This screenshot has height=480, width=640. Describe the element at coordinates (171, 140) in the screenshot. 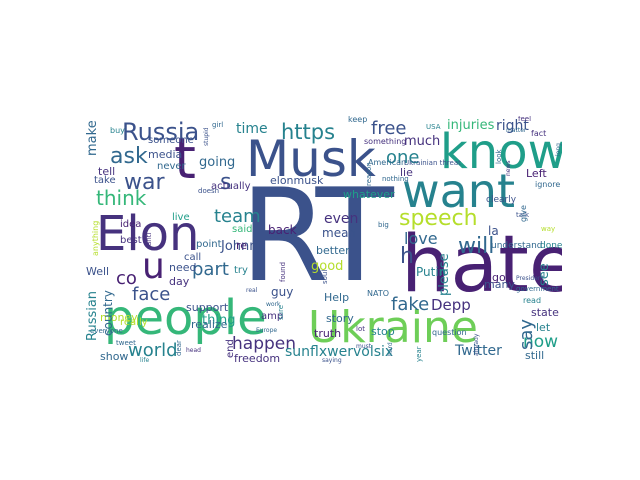

I see `word-someone: someone` at that location.